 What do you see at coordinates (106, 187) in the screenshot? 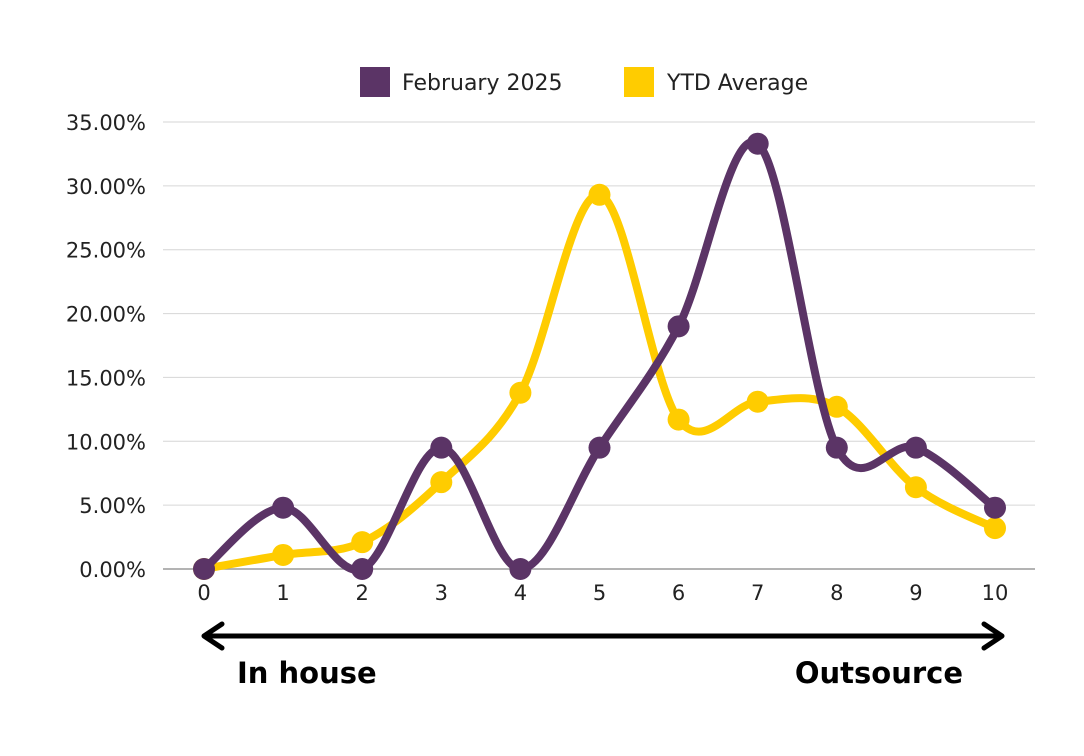
I see `y-tick-label: 30.00%` at bounding box center [106, 187].